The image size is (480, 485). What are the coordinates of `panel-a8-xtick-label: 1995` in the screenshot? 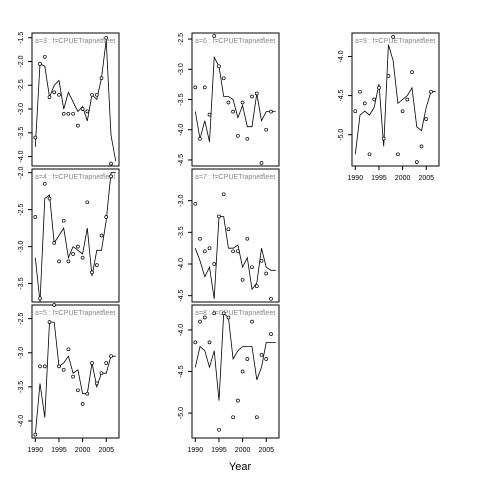 It's located at (219, 450).